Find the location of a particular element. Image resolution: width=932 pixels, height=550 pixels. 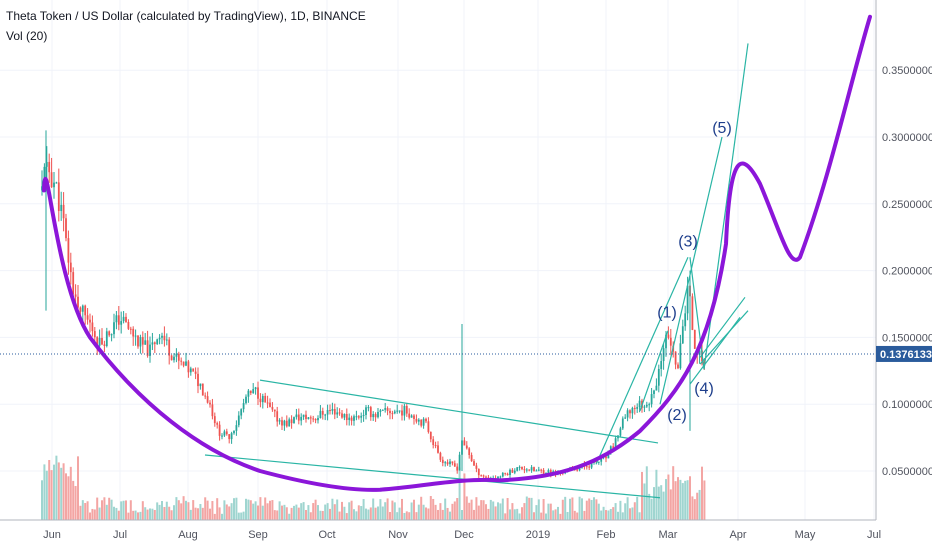

time-tick-label: Oct is located at coordinates (326, 535).